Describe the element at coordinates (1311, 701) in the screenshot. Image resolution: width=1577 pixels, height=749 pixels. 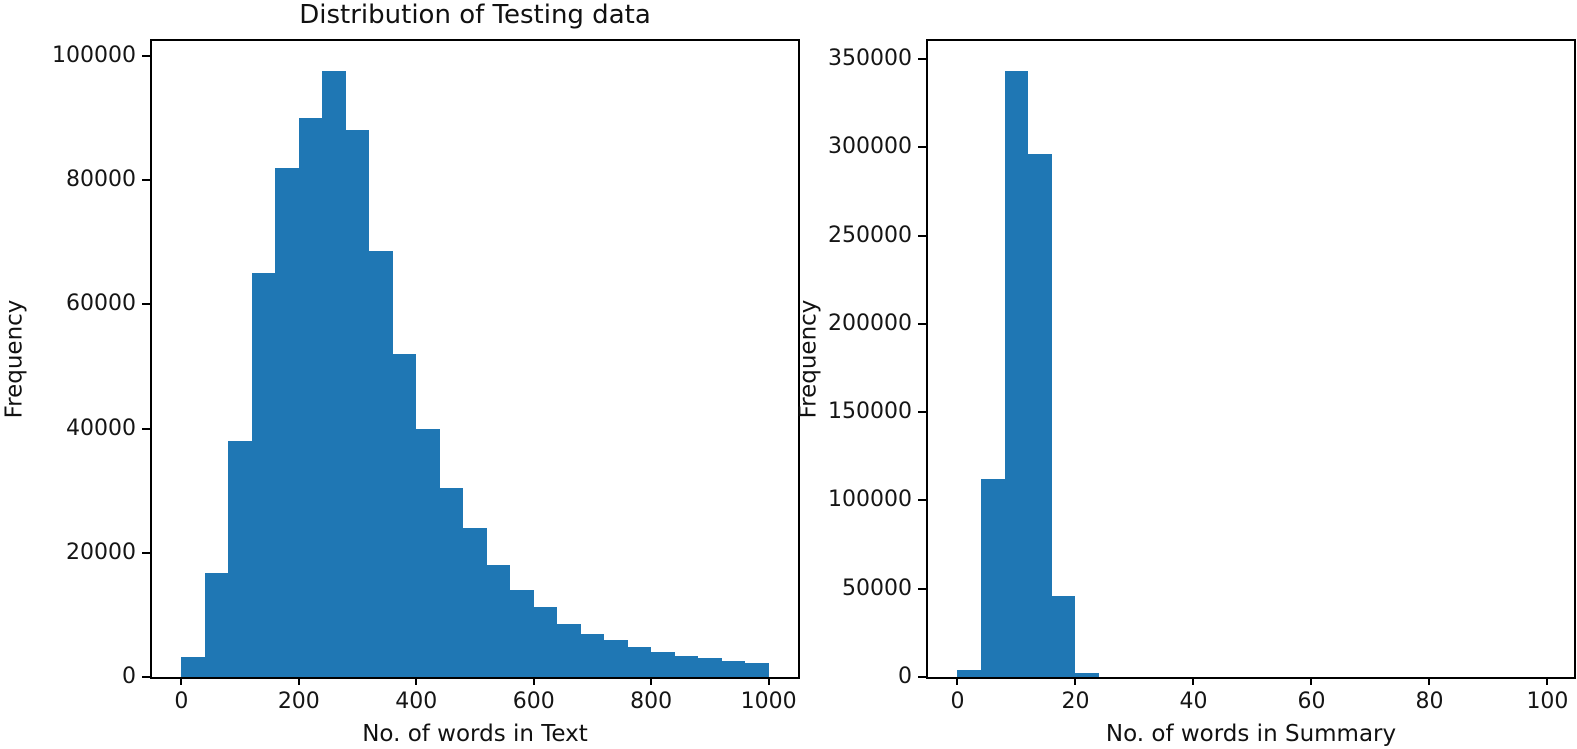
I see `x-tick-label: 60` at that location.